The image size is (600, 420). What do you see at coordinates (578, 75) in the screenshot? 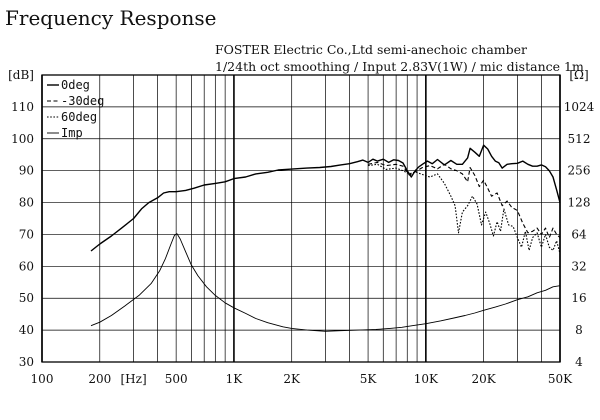
I see `y2-tick-label: [Ω]` at bounding box center [578, 75].